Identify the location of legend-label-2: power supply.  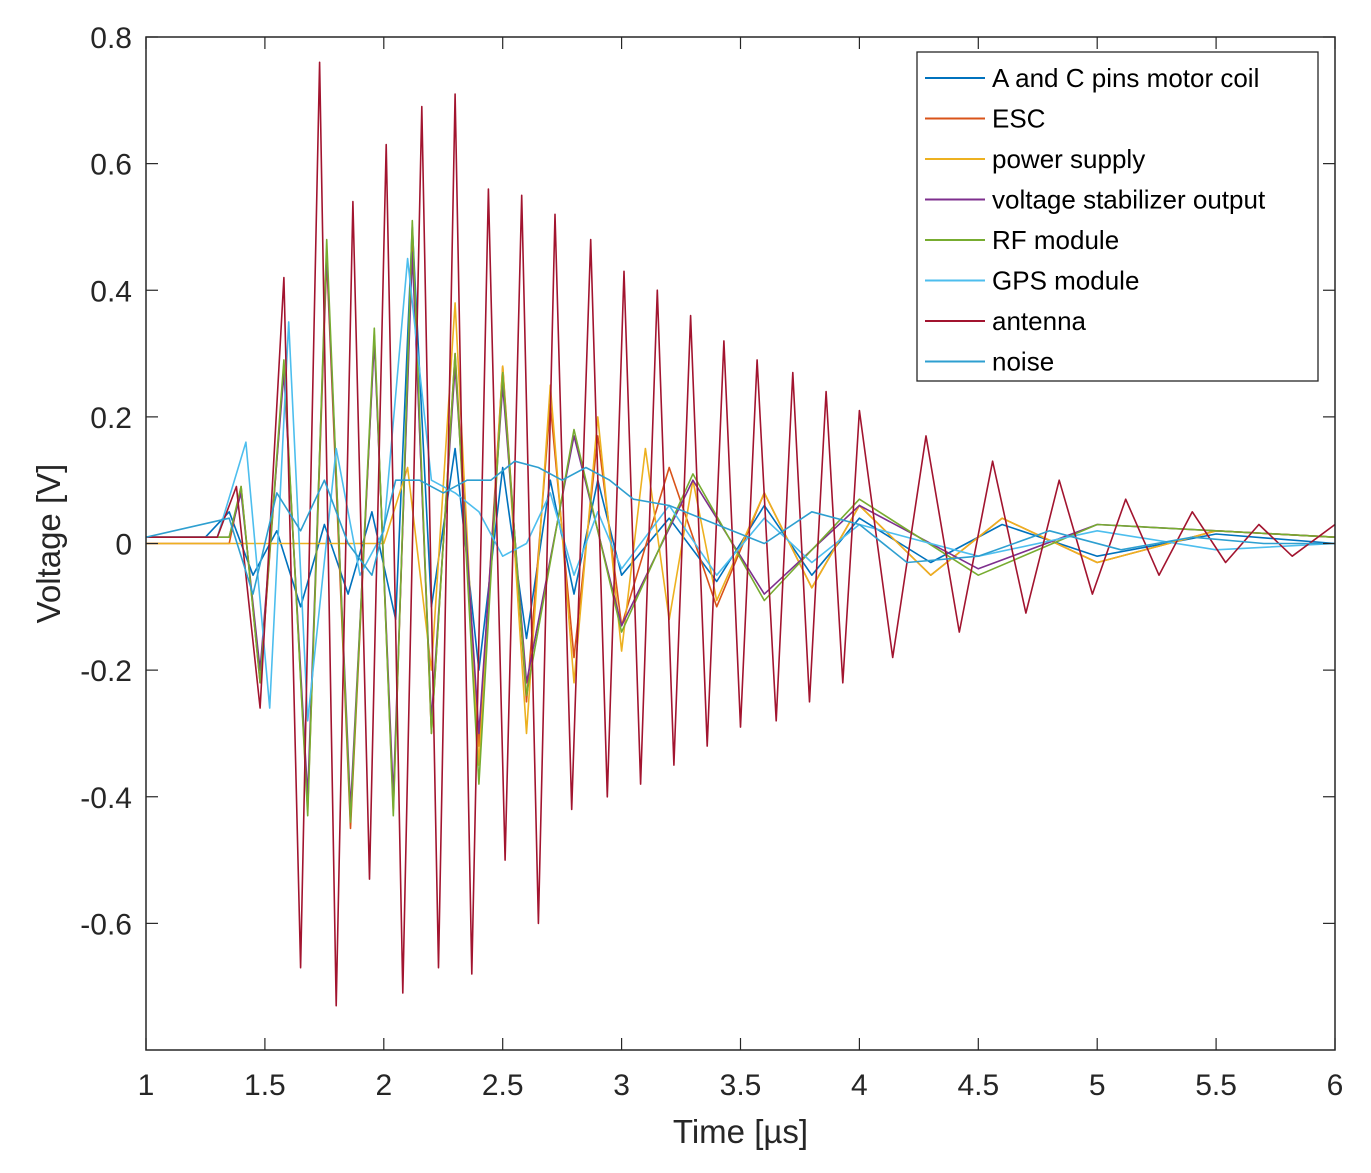
(1068, 159).